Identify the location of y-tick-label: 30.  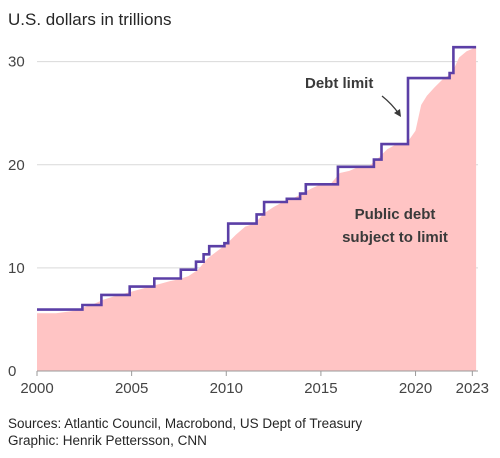
(16, 62).